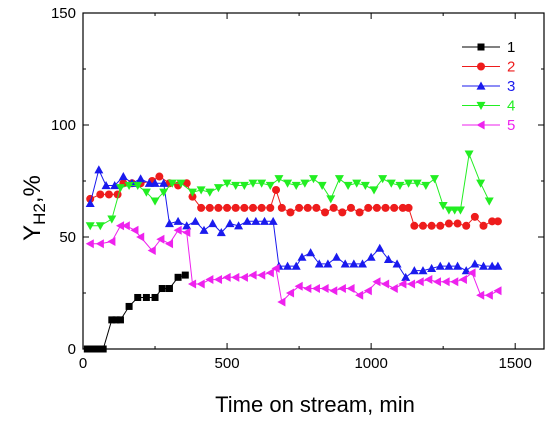 The height and width of the screenshot is (421, 550). What do you see at coordinates (39, 214) in the screenshot?
I see `y-axis-title-sub: H2` at bounding box center [39, 214].